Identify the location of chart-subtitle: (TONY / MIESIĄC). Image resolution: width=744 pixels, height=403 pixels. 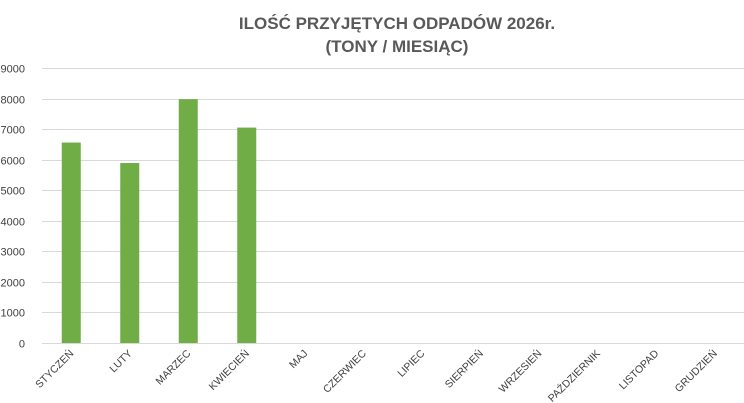
(397, 46).